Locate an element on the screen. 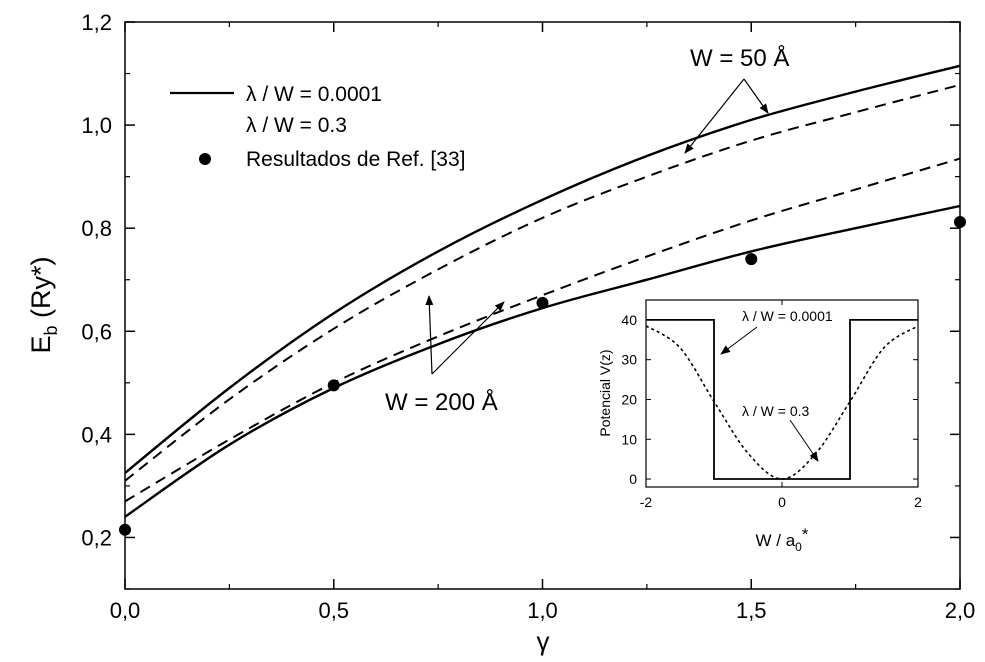  inset-series-dotted-line is located at coordinates (782, 402).